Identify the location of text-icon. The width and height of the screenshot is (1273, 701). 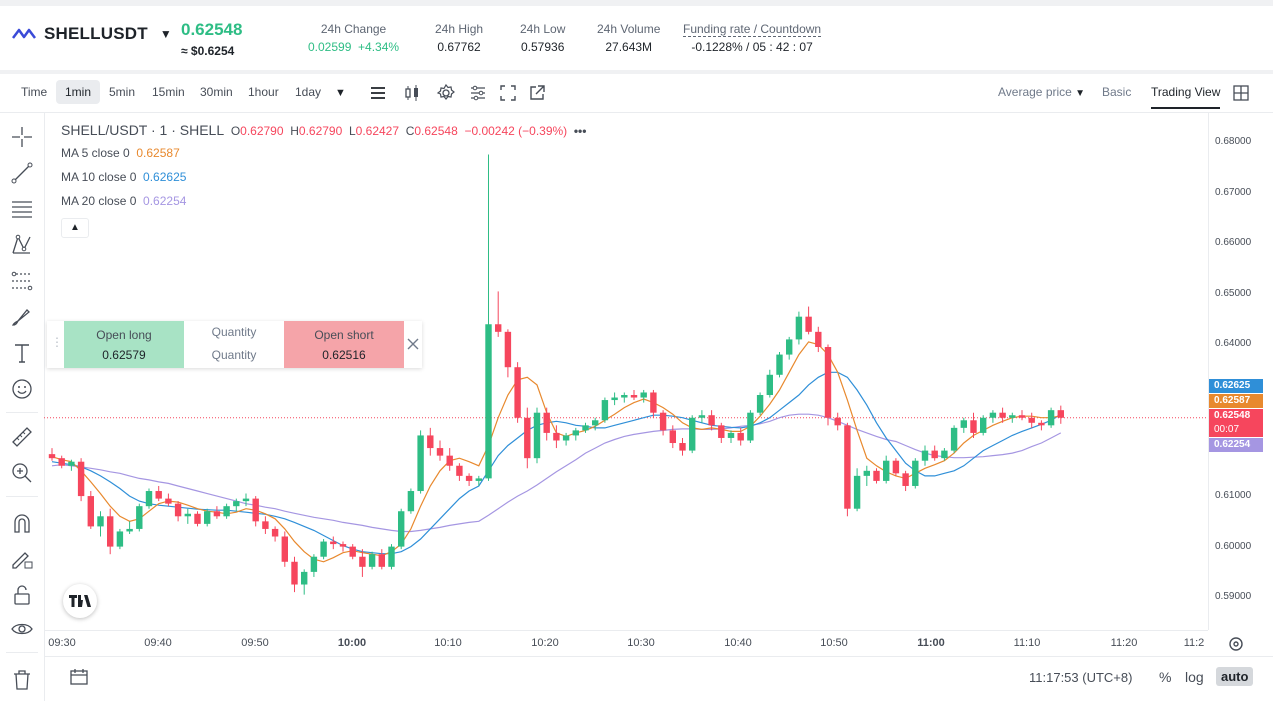
(22, 353).